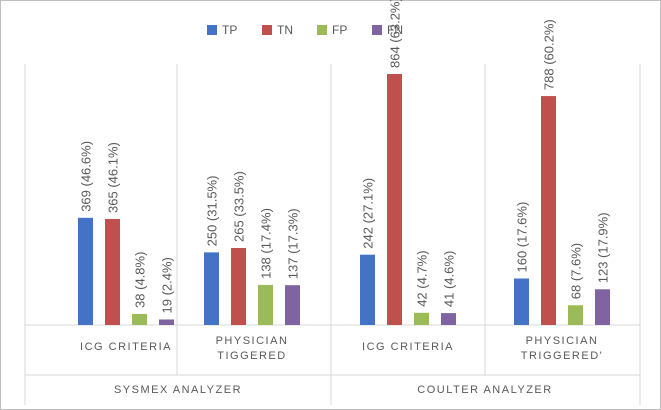  What do you see at coordinates (562, 356) in the screenshot?
I see `category-label: TRIGGERED'` at bounding box center [562, 356].